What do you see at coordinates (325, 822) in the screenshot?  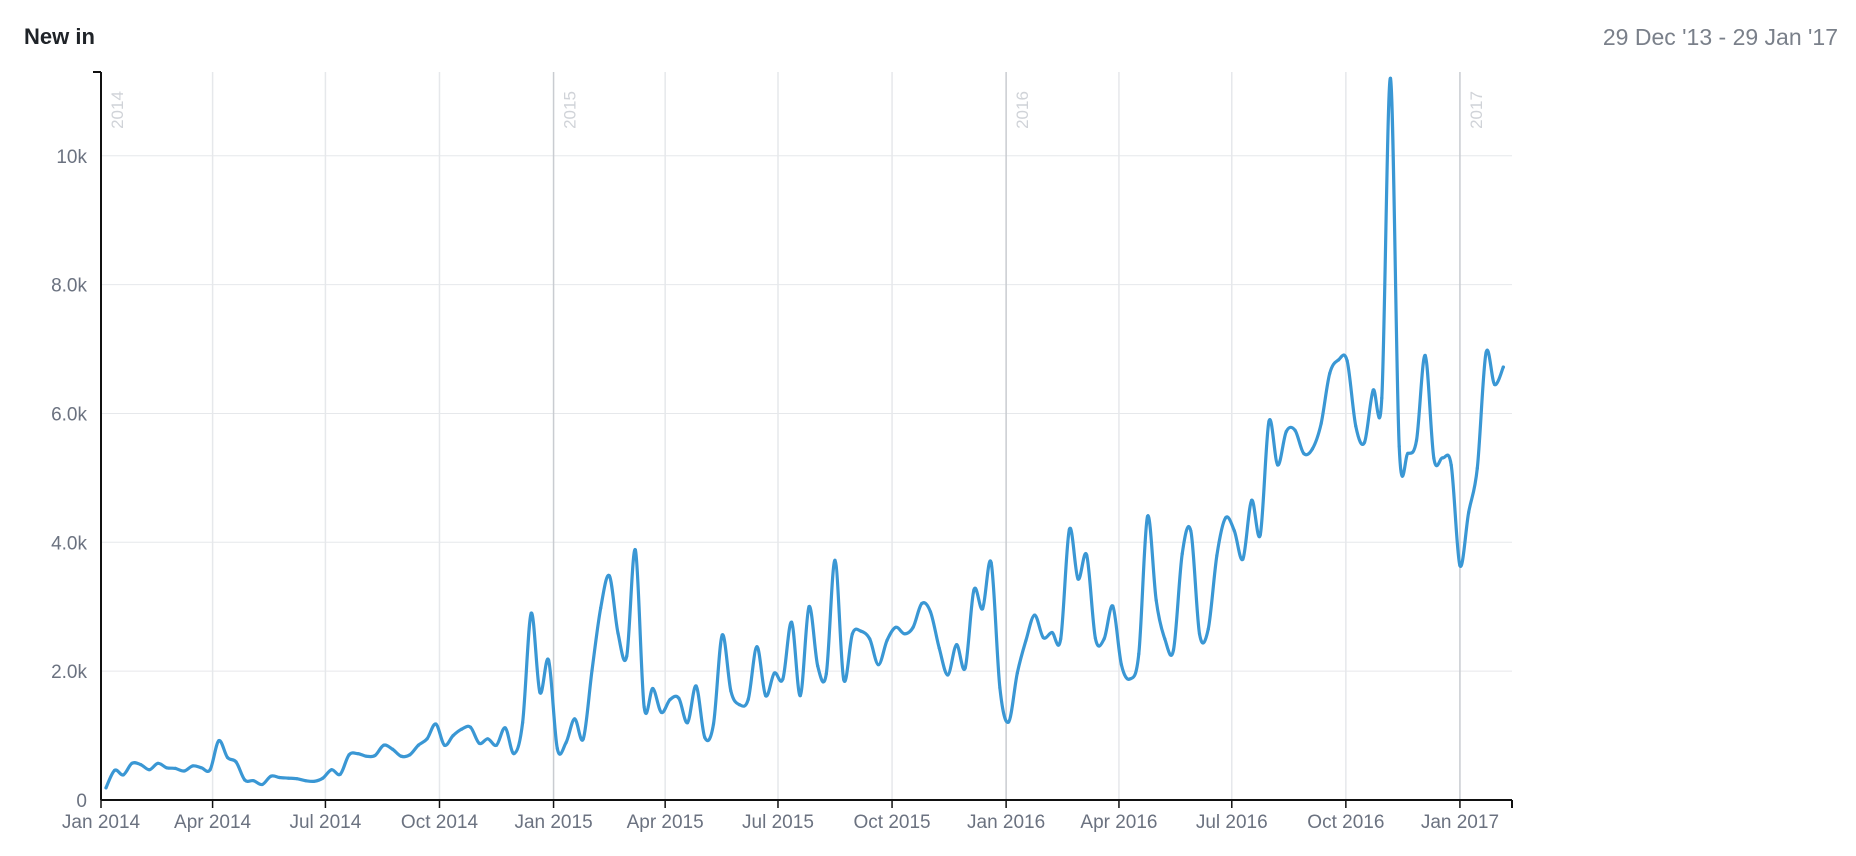 I see `x-tick-label: Jul 2014` at bounding box center [325, 822].